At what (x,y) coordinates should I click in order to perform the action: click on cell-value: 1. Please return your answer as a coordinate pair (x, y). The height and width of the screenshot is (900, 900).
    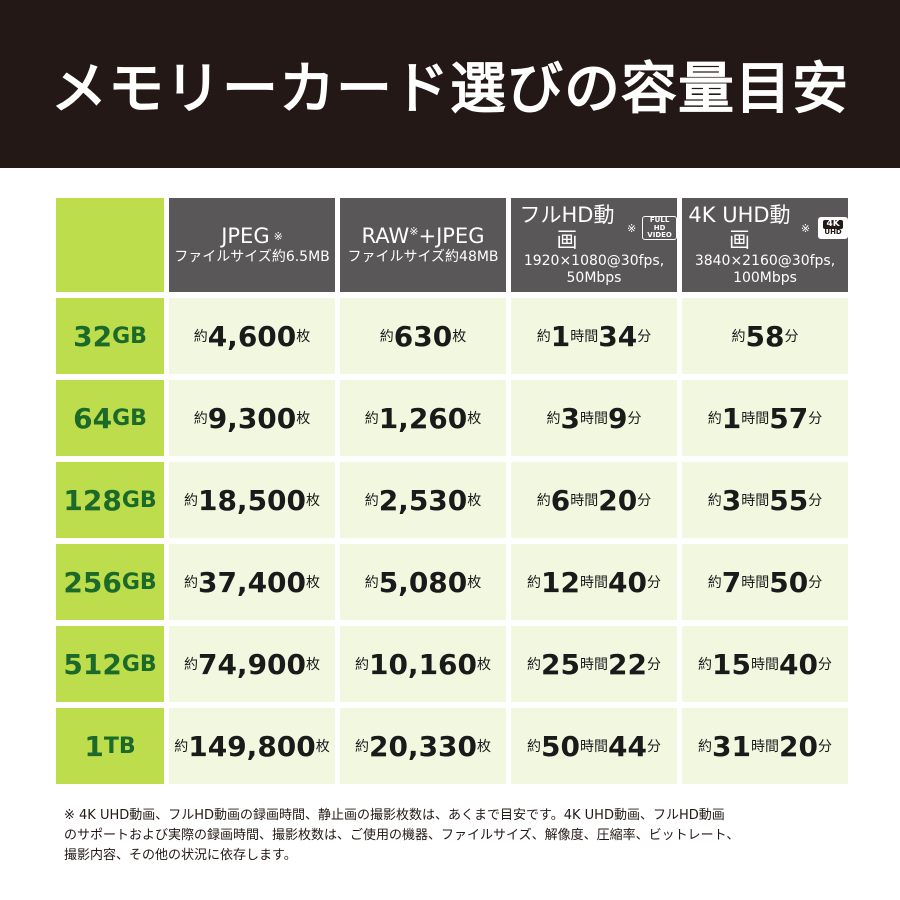
    Looking at the image, I should click on (560, 336).